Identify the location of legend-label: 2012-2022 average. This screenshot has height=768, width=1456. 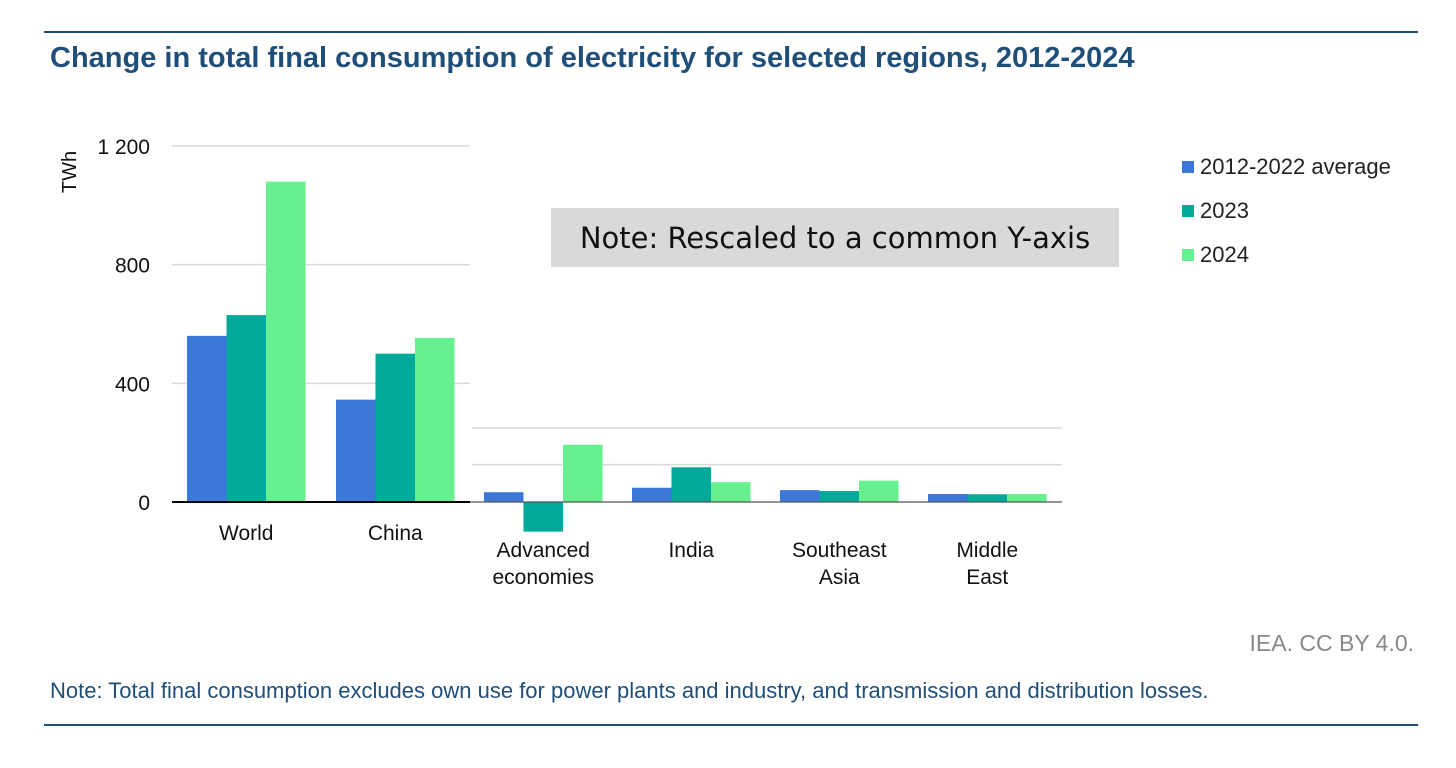
(1295, 166).